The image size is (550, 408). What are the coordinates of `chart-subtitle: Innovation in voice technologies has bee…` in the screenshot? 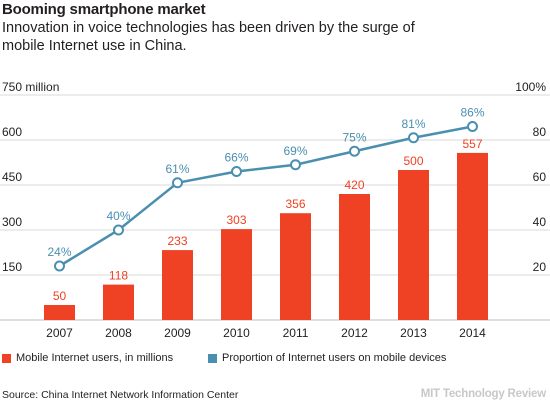 It's located at (208, 37).